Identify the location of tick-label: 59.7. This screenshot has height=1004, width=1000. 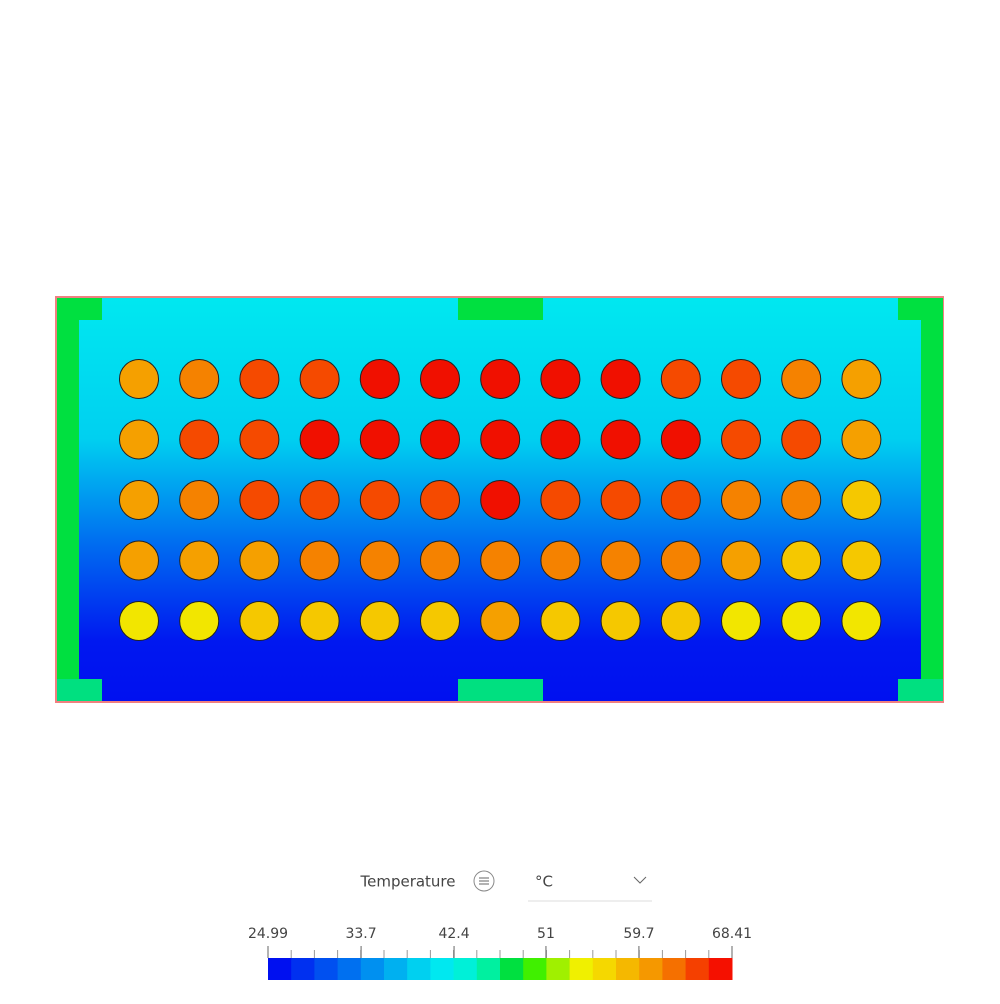
(638, 934).